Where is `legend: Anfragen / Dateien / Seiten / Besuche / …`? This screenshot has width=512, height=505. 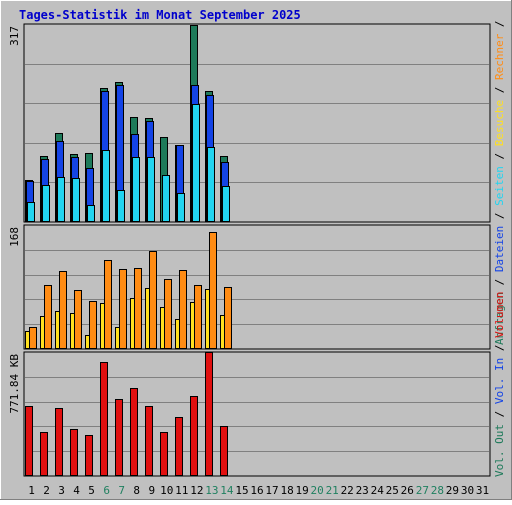
legend: Anfragen / Dateien / Seiten / Besuche / … is located at coordinates (499, 248).